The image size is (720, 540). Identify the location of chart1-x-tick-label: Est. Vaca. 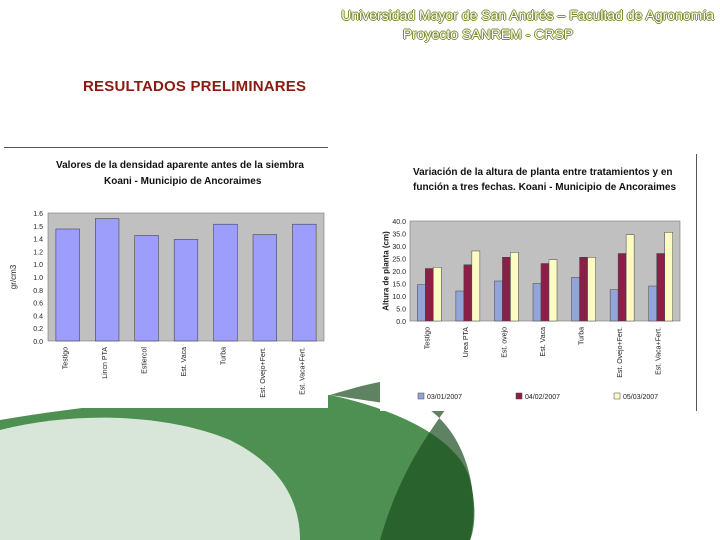
(184, 362).